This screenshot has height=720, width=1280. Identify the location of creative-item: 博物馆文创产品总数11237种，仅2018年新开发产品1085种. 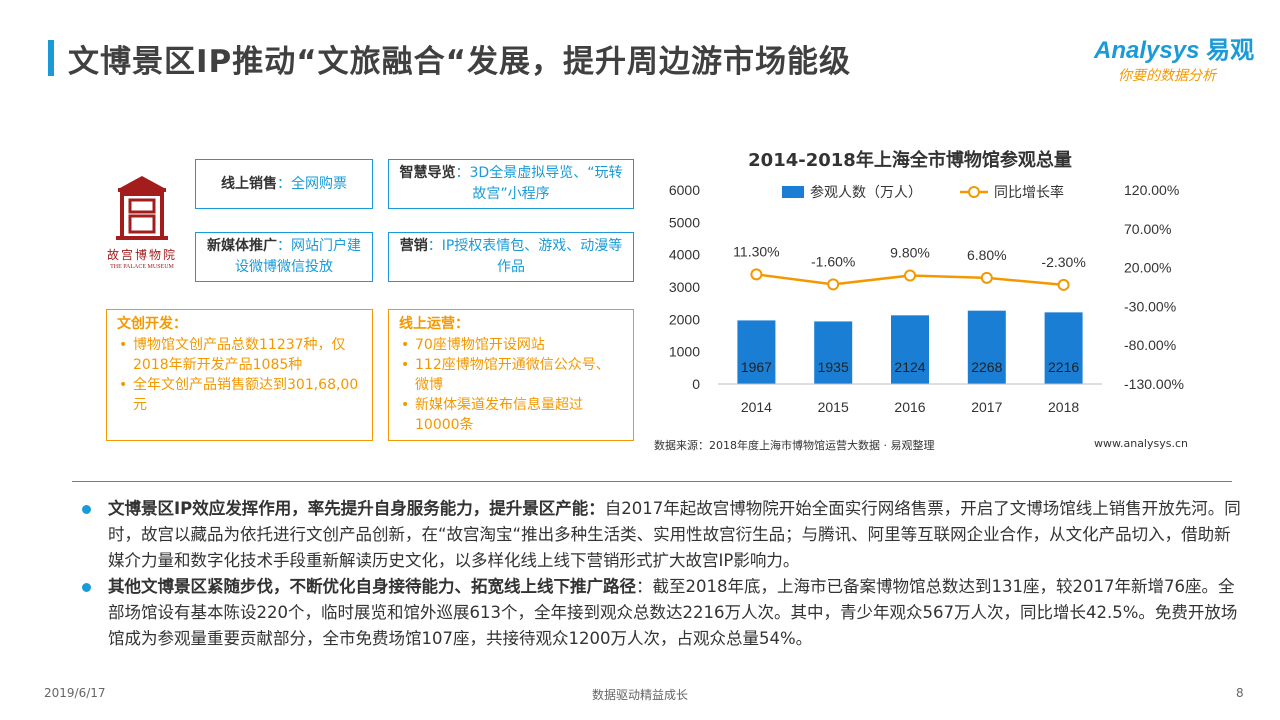
(239, 355).